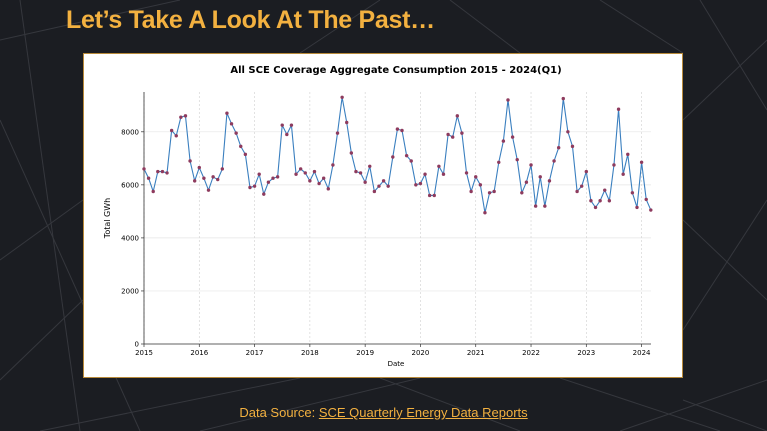 The height and width of the screenshot is (431, 767). What do you see at coordinates (255, 353) in the screenshot?
I see `x-tick-label: 2017` at bounding box center [255, 353].